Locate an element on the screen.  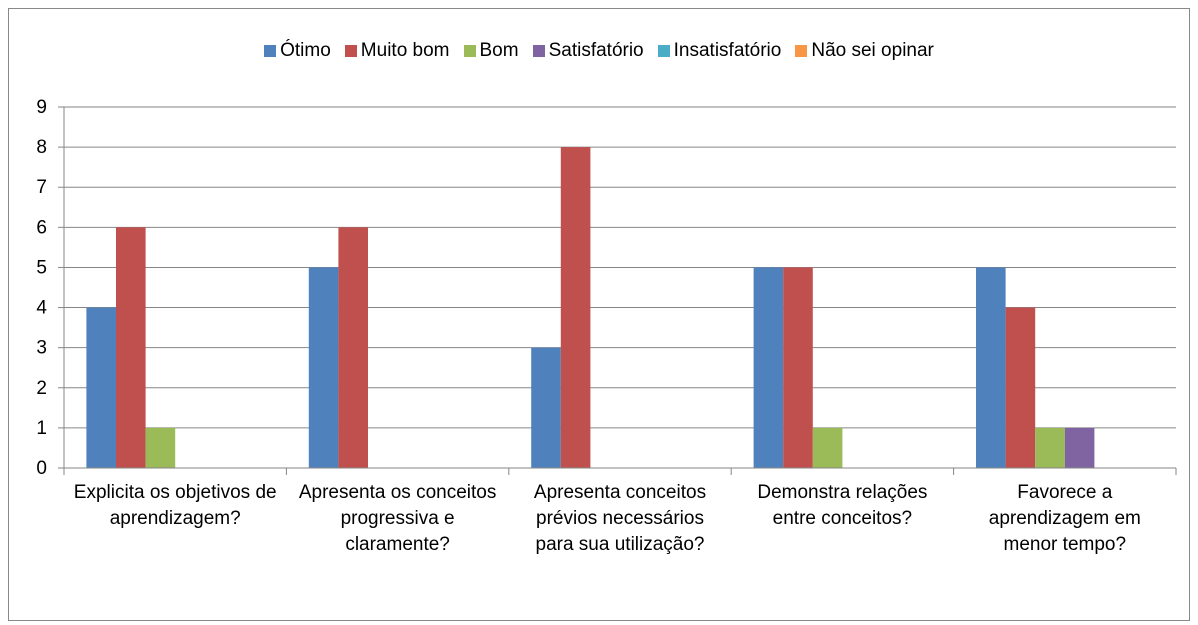
legend-label: Muito bom is located at coordinates (405, 50).